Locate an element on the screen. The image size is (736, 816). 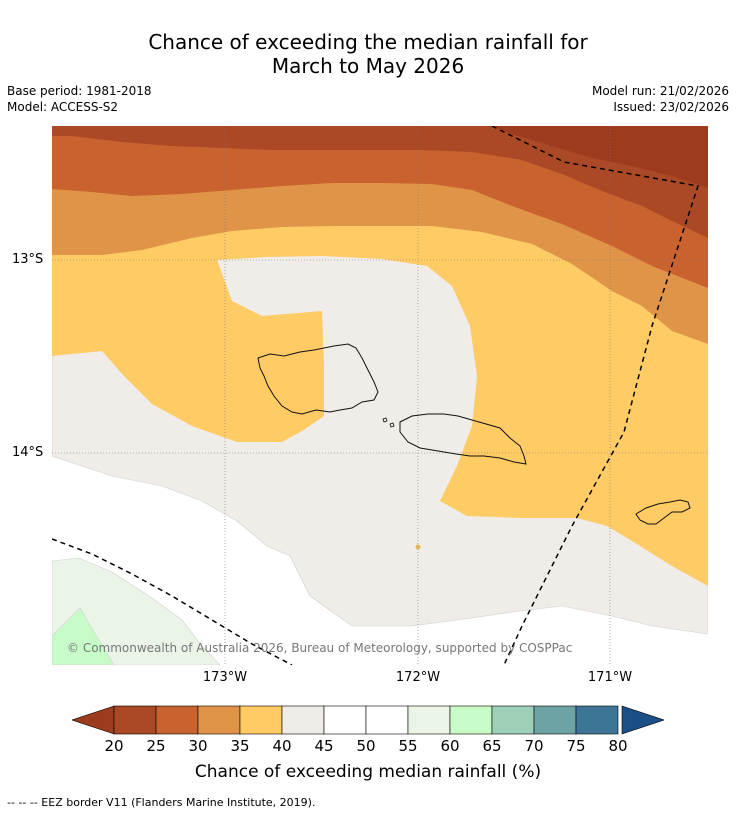
colorbar-over-arrow is located at coordinates (642, 720).